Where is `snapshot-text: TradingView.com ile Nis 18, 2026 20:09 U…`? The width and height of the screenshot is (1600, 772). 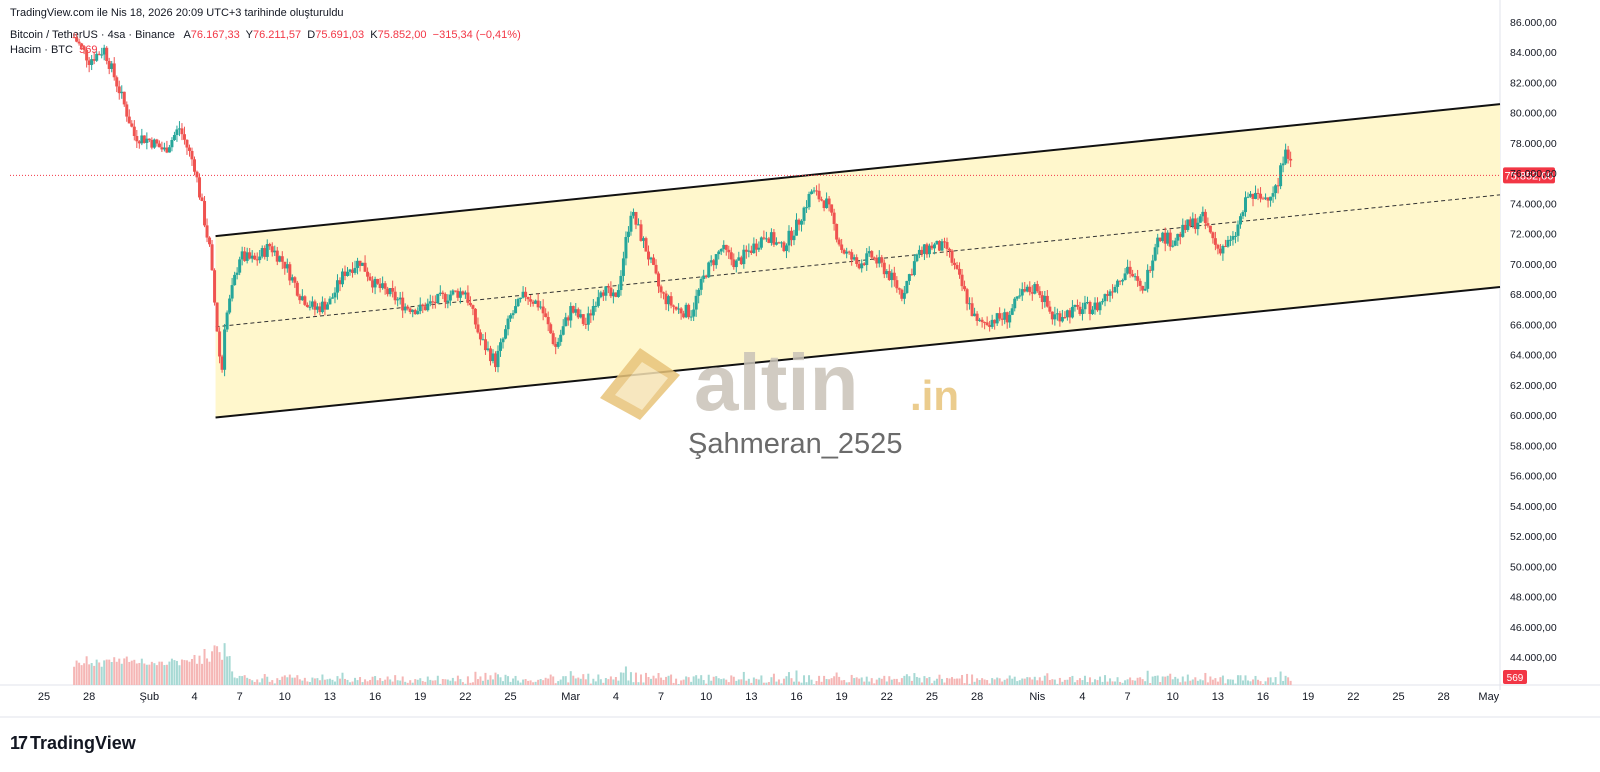
snapshot-text: TradingView.com ile Nis 18, 2026 20:09 U… is located at coordinates (177, 13).